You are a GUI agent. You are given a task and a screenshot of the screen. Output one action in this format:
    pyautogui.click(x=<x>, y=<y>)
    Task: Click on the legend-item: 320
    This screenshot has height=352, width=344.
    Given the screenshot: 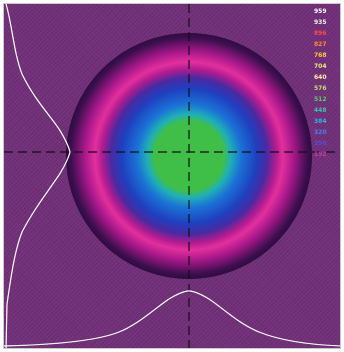 What is the action you would take?
    pyautogui.click(x=320, y=132)
    